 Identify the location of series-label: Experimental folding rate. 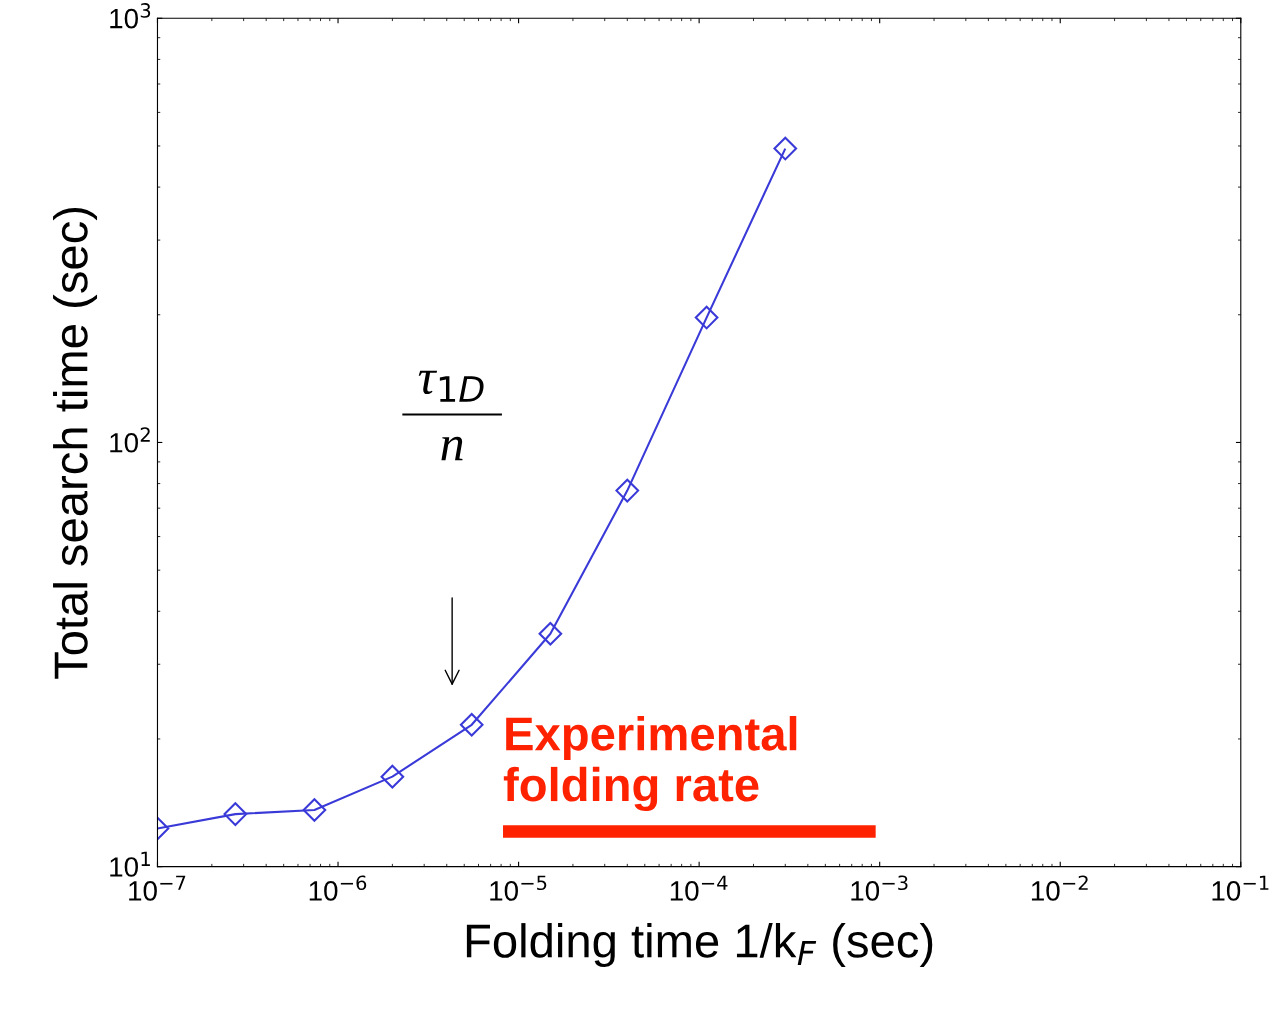
(650, 764).